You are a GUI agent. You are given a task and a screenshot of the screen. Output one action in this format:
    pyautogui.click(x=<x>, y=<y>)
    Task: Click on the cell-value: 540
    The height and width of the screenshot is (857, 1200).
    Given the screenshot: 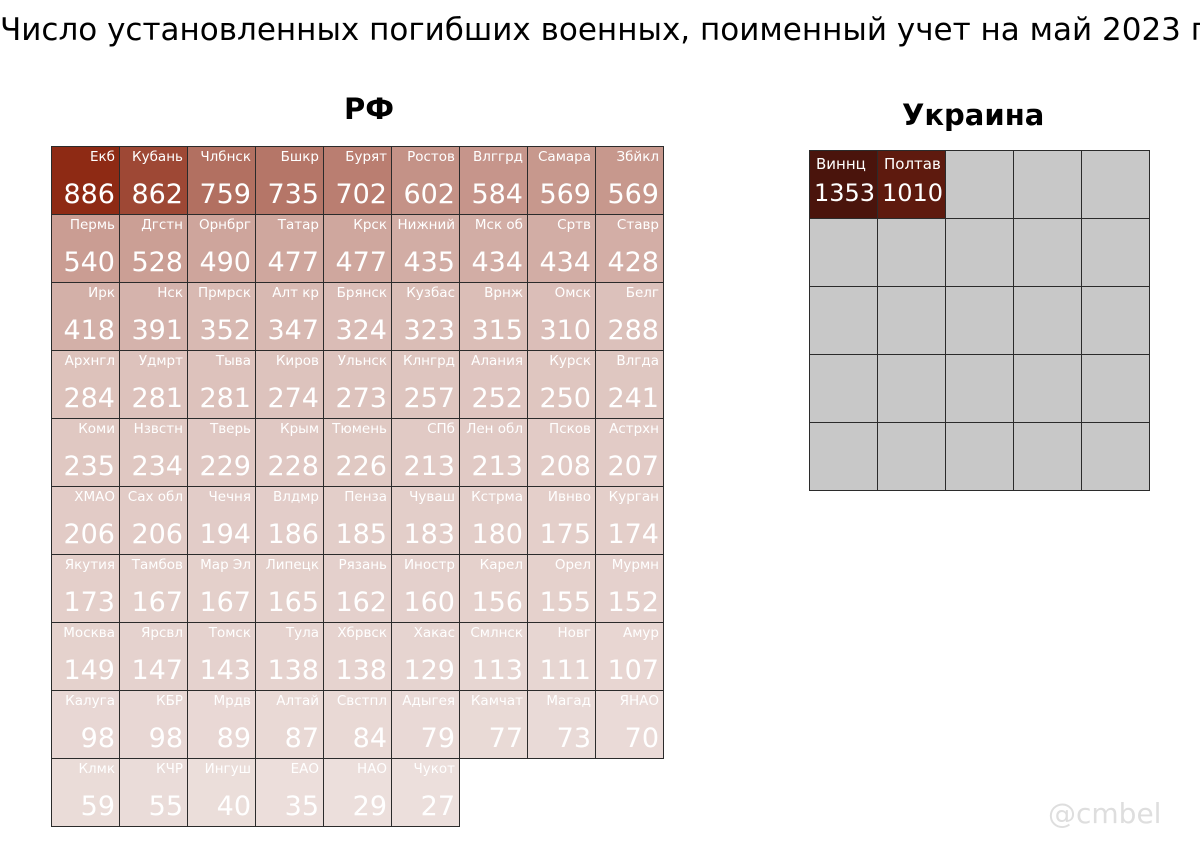 What is the action you would take?
    pyautogui.click(x=89, y=262)
    